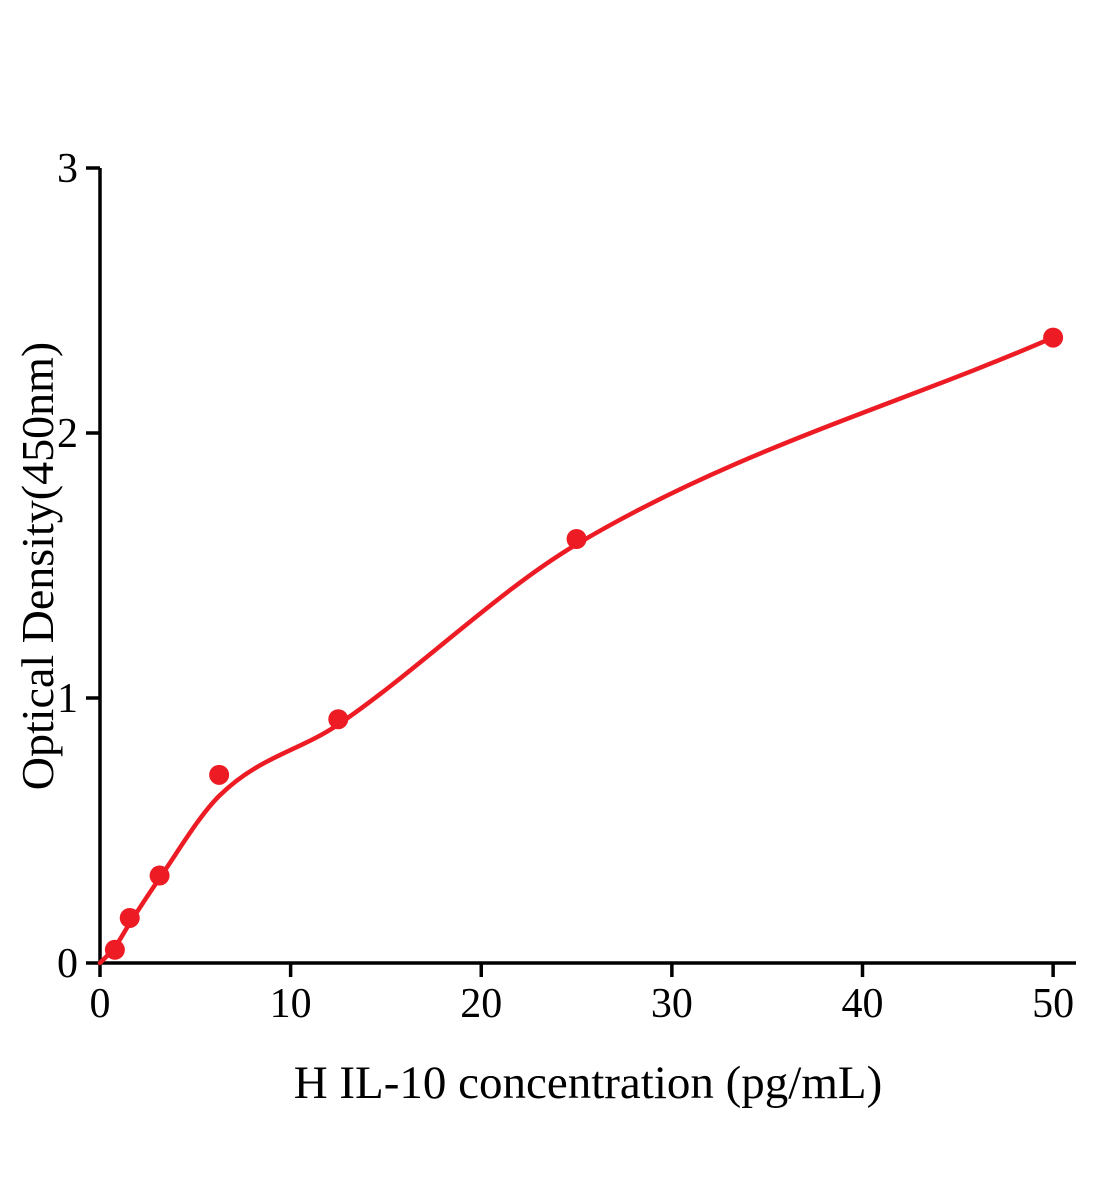 Image resolution: width=1104 pixels, height=1200 pixels. Describe the element at coordinates (481, 1004) in the screenshot. I see `x-tick-label: 20` at that location.